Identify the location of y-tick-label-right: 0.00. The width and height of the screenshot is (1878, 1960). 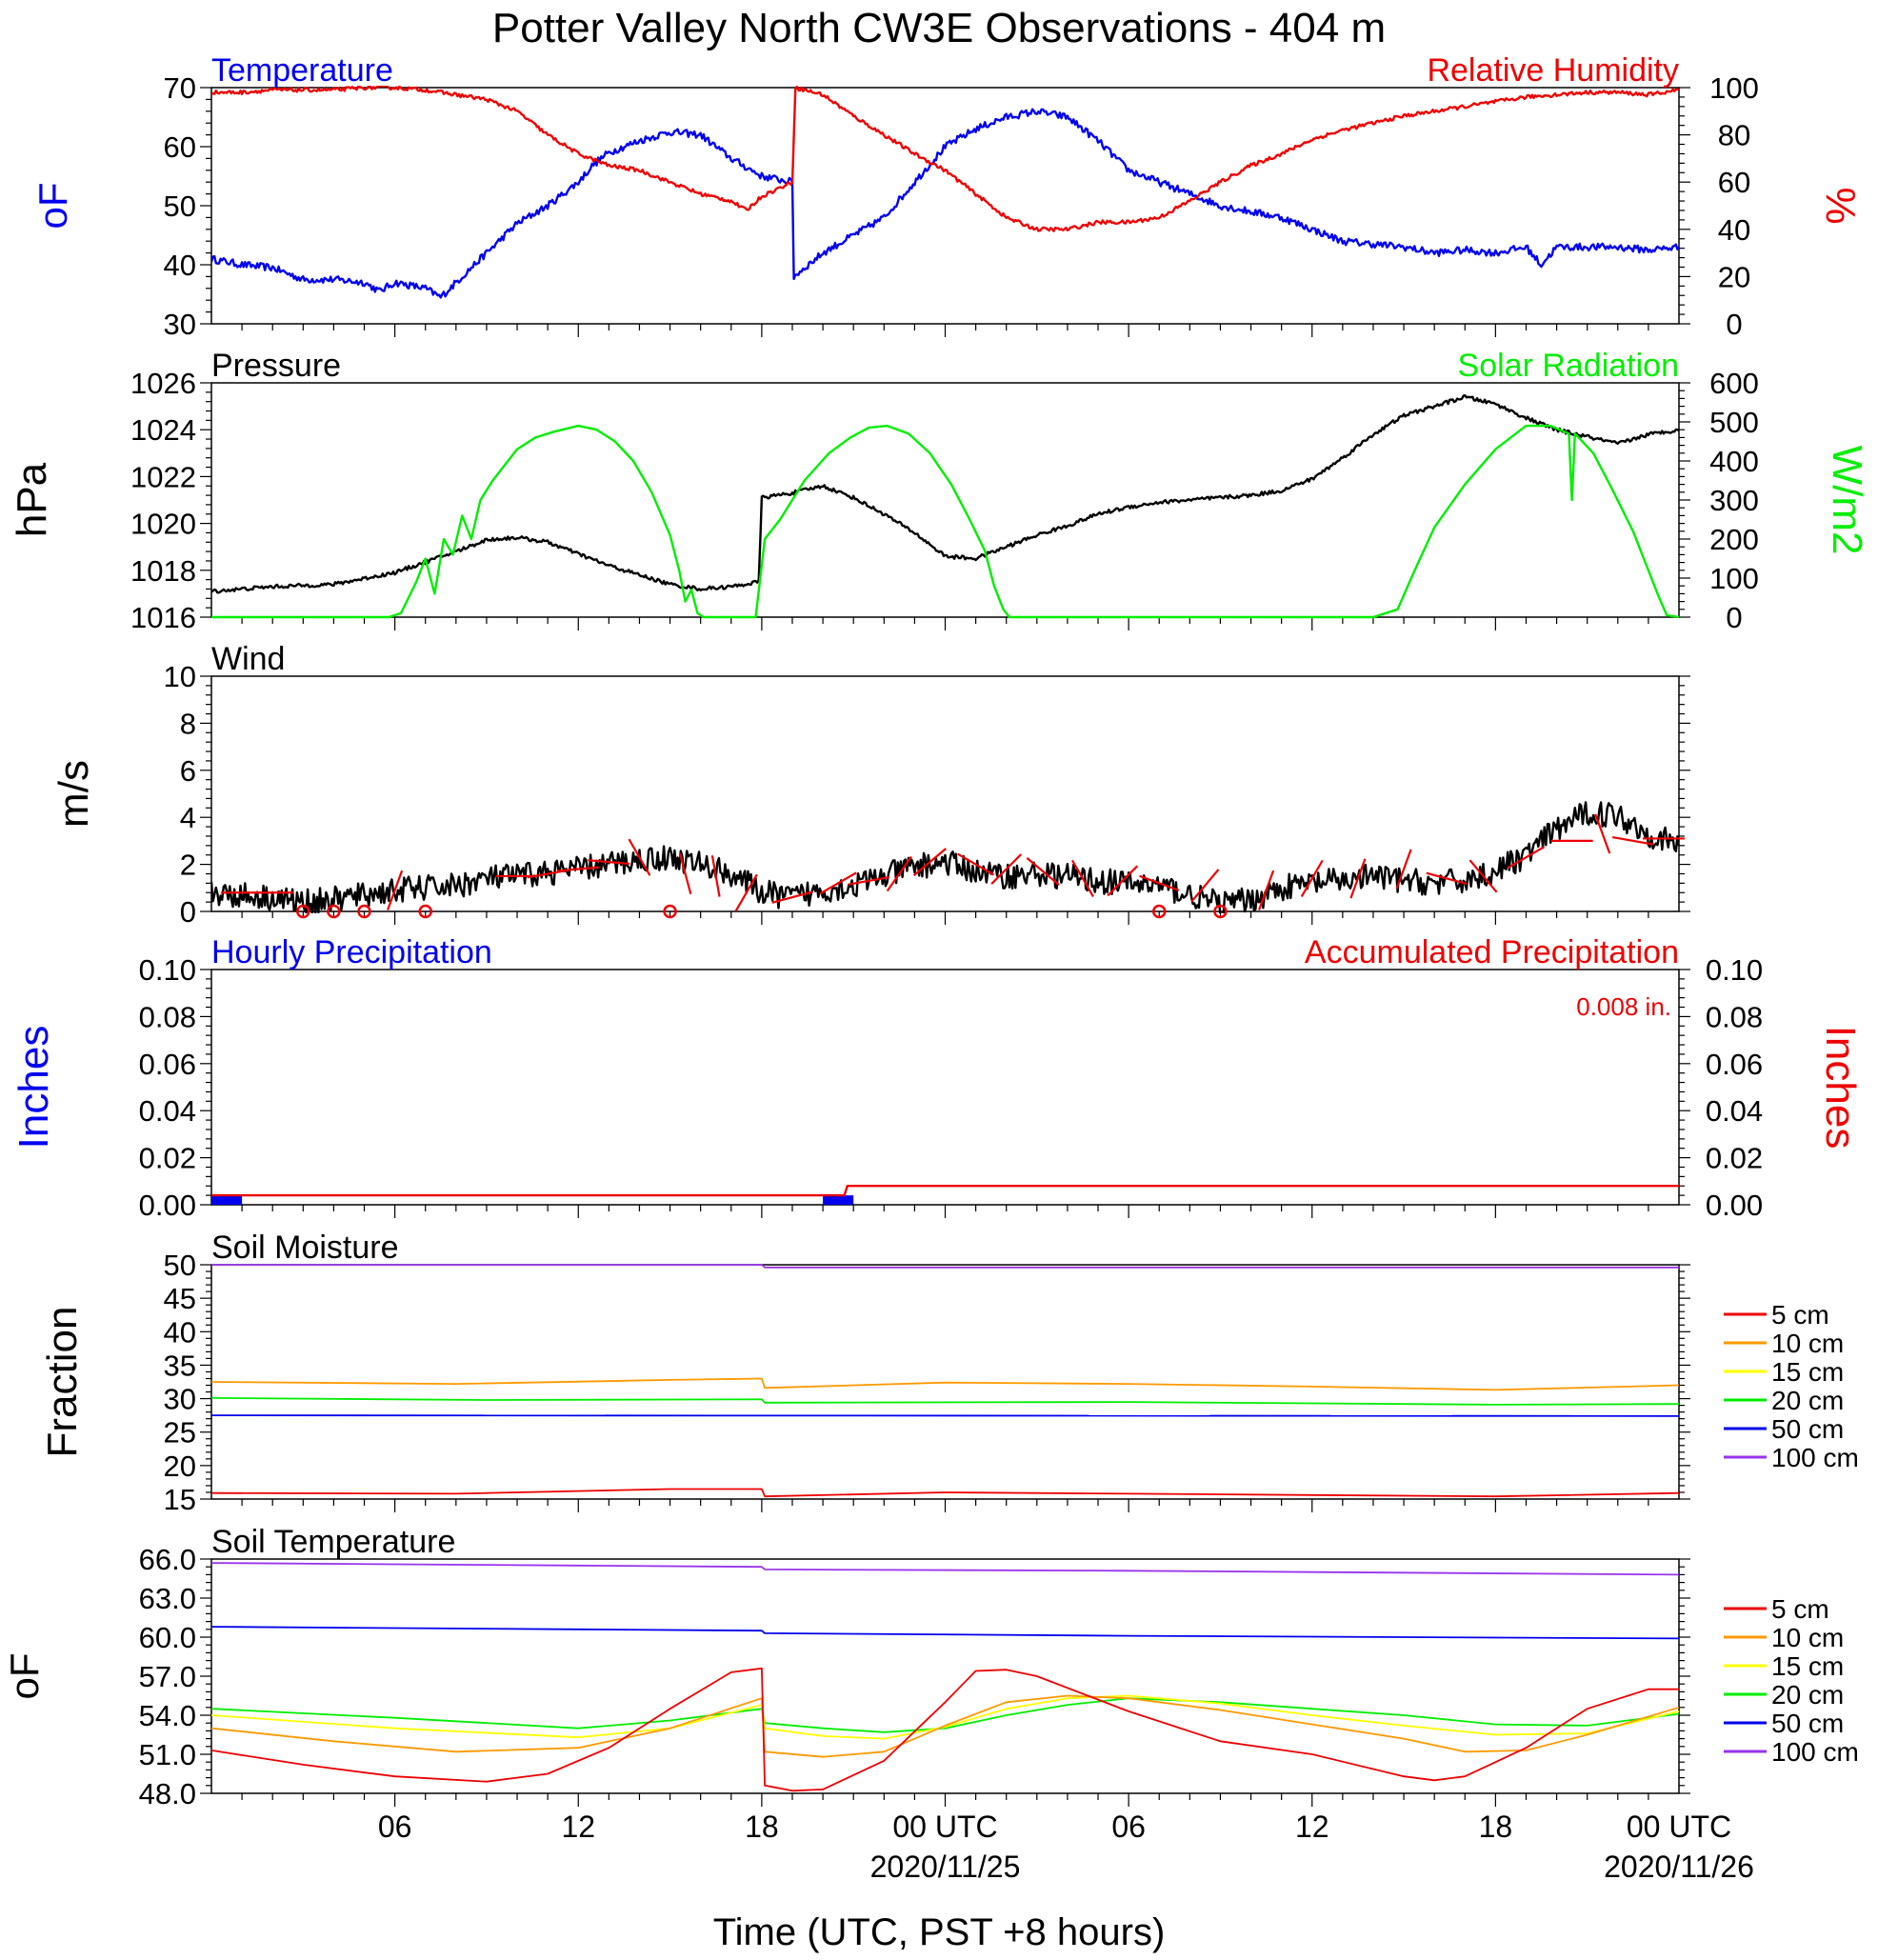
(1734, 1205).